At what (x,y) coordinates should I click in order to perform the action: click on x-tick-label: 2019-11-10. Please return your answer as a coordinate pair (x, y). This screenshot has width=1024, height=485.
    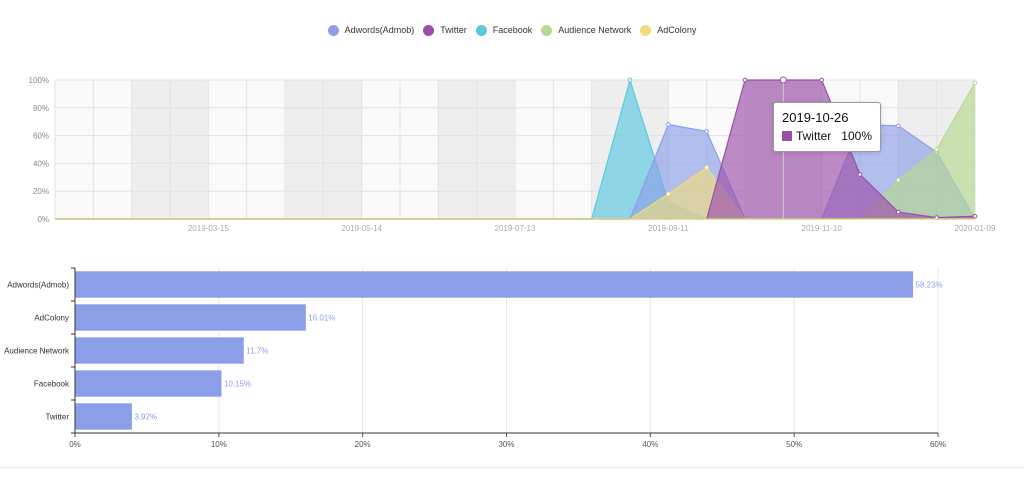
    Looking at the image, I should click on (822, 228).